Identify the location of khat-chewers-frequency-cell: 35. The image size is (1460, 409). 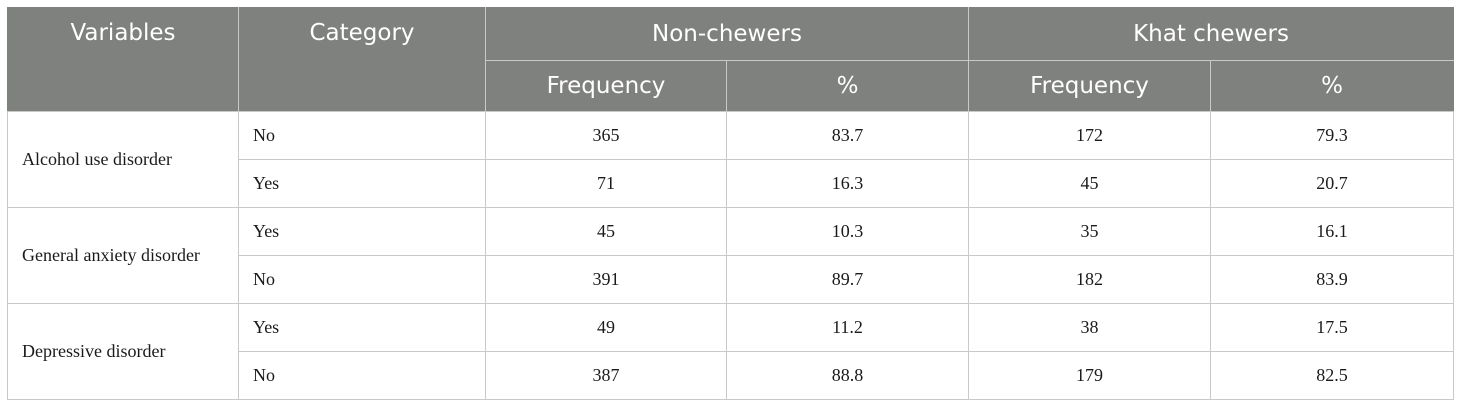
(1089, 231).